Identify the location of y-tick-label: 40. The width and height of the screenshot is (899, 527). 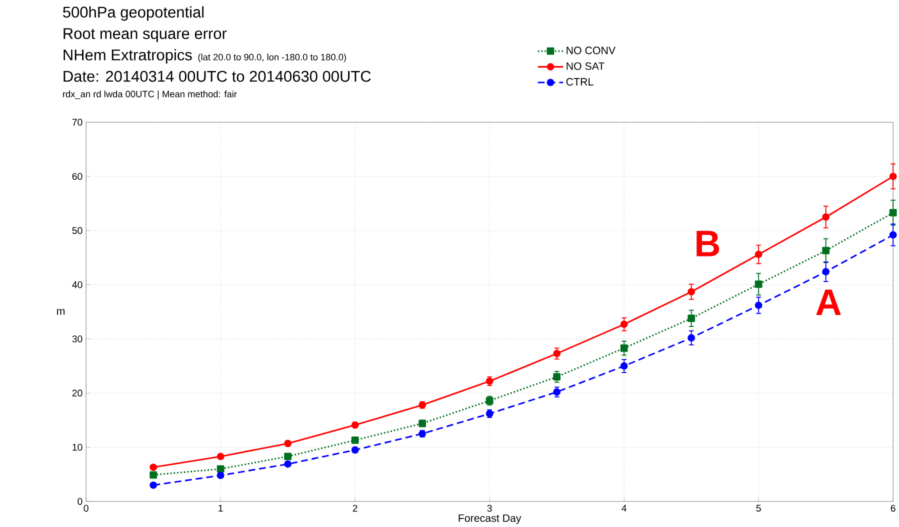
(77, 284).